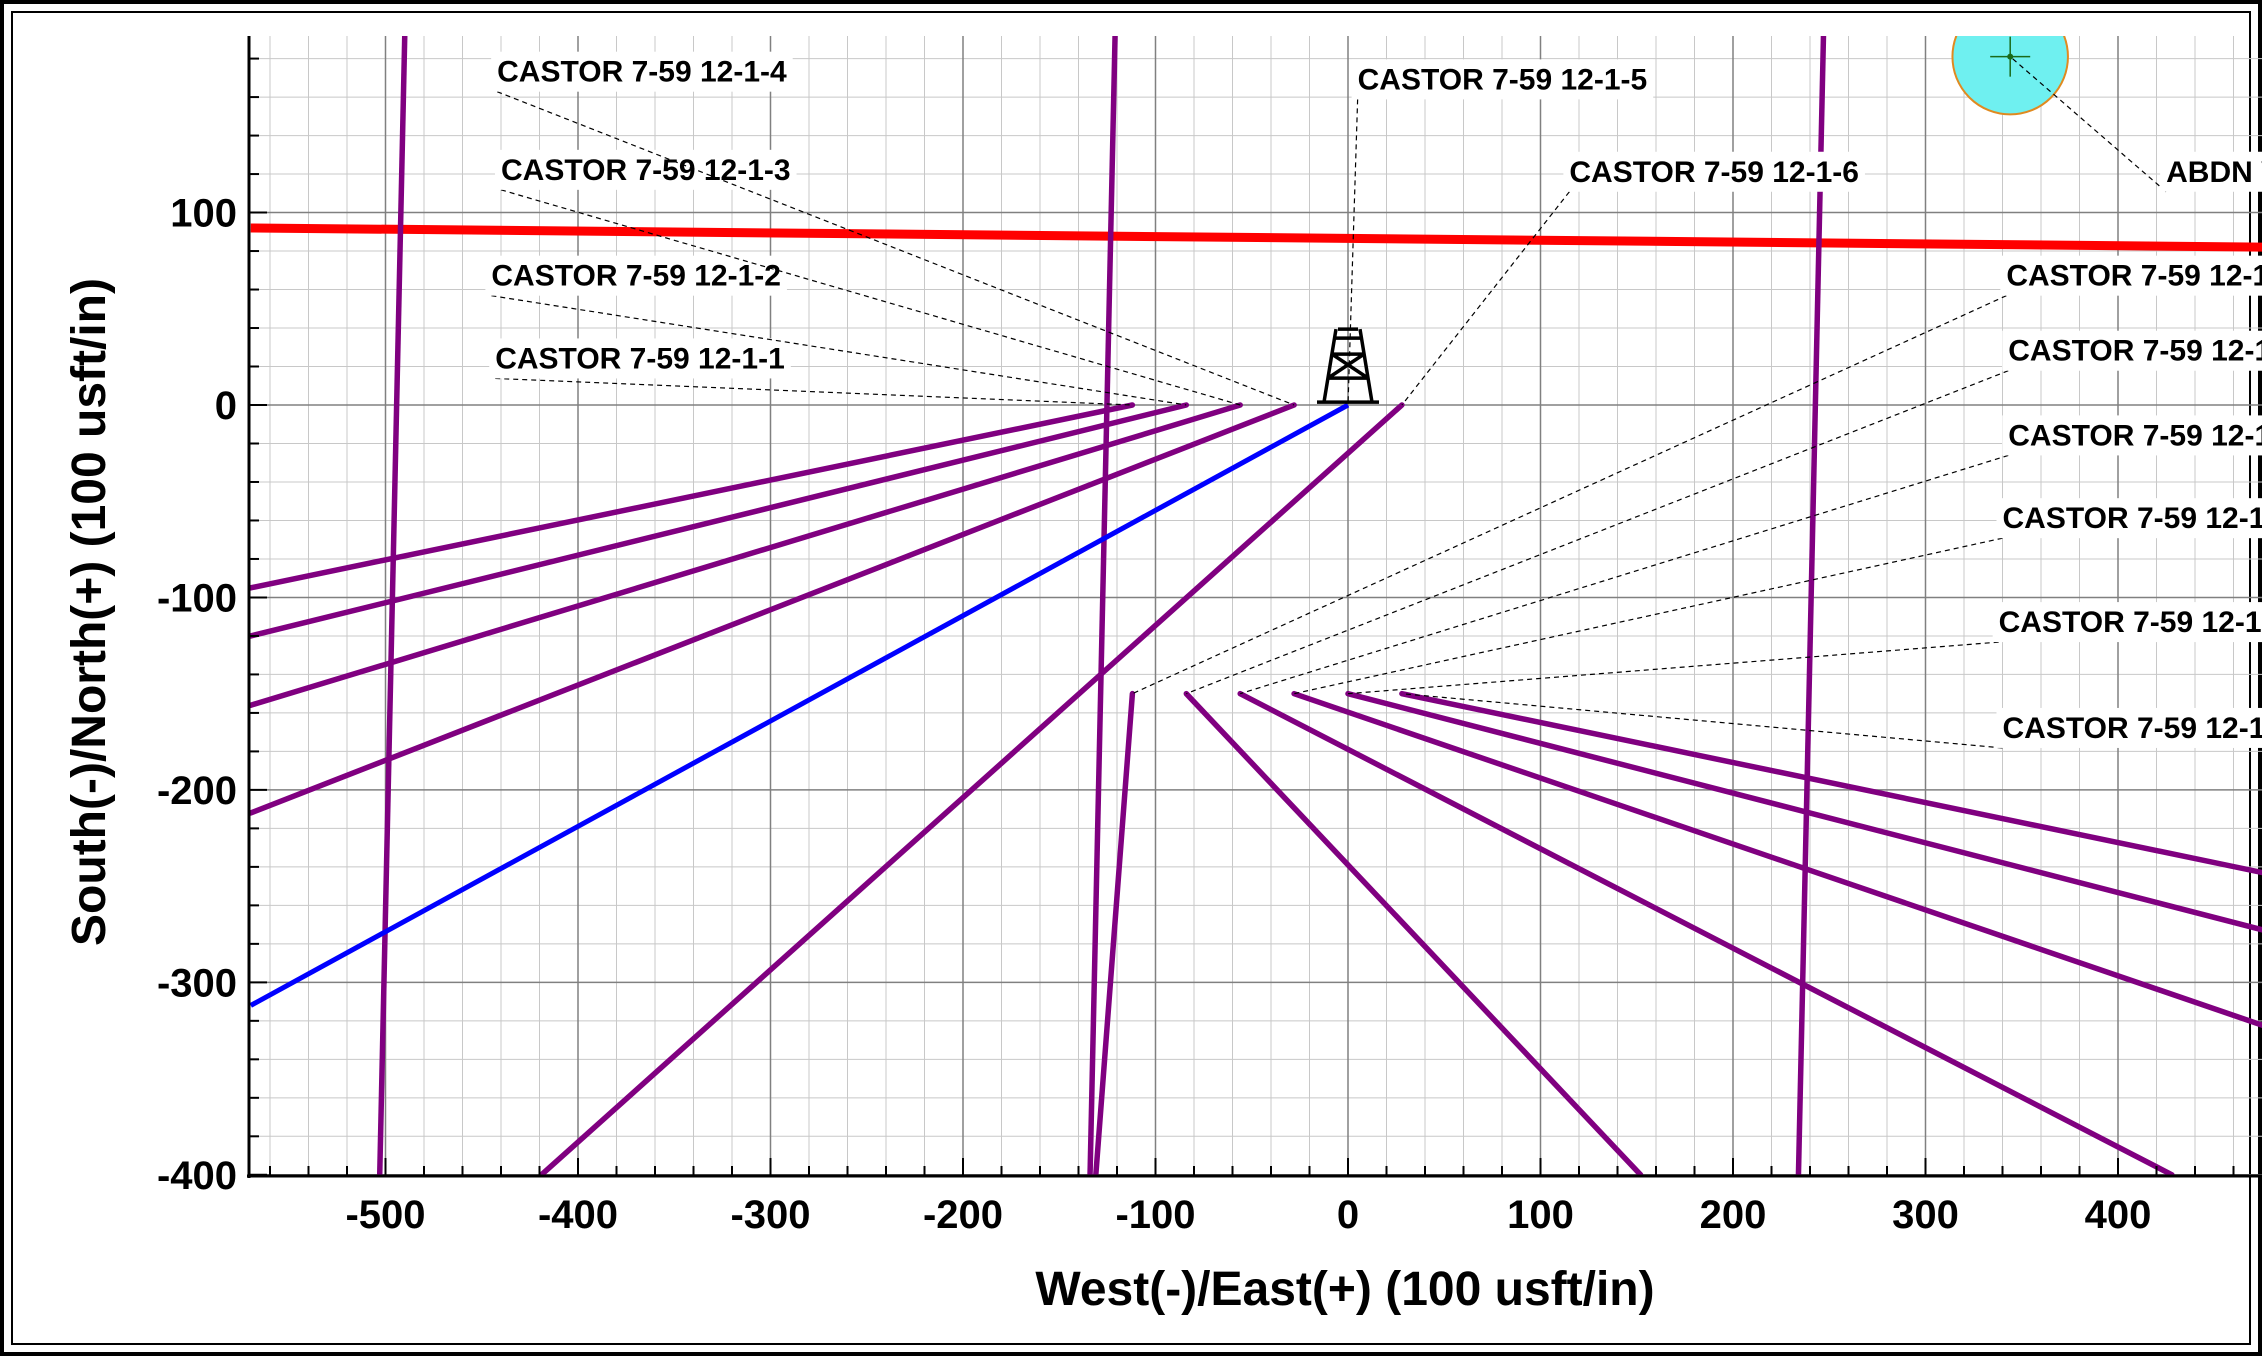 The width and height of the screenshot is (2262, 1361). Describe the element at coordinates (2134, 276) in the screenshot. I see `well-label: CASTOR 7-59 12-1-7` at that location.